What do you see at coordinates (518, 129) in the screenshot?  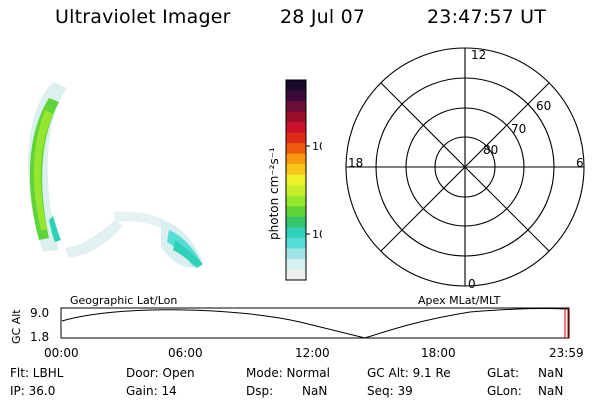 I see `lat-label-70: 70` at bounding box center [518, 129].